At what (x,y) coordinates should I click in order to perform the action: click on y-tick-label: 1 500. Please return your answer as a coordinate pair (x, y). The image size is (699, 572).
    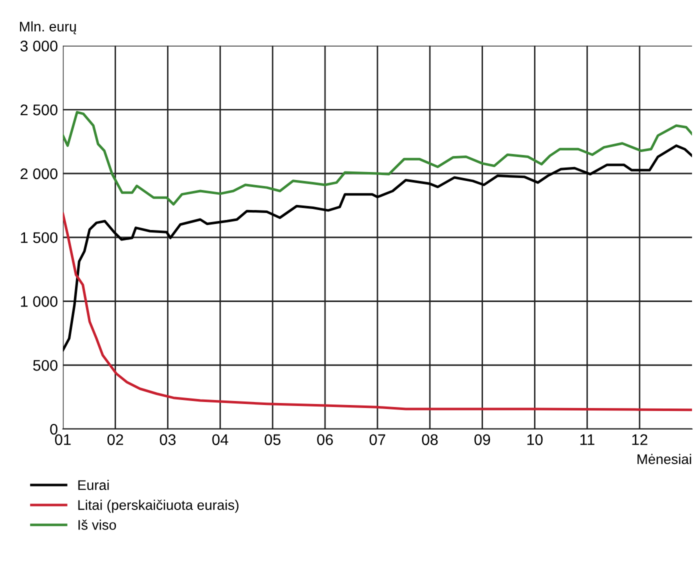
    Looking at the image, I should click on (39, 238).